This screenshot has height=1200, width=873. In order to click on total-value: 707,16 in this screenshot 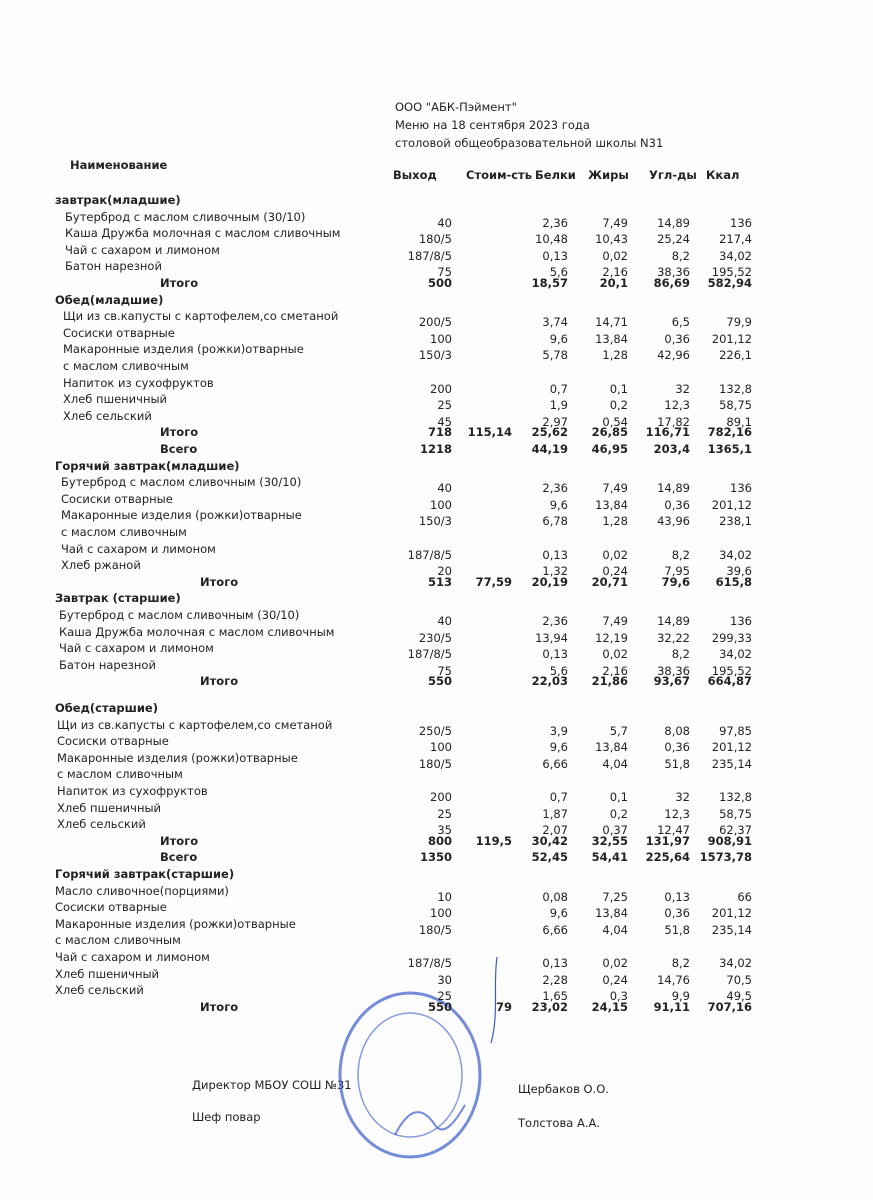, I will do `click(729, 1006)`.